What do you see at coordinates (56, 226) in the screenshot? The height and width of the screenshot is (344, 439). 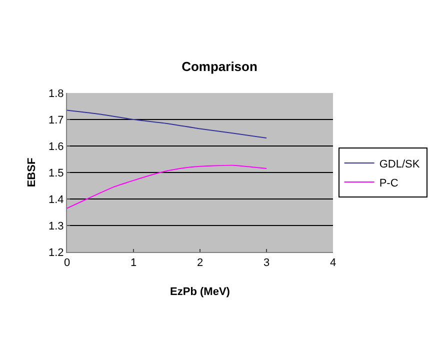 I see `y-tick-label: 1.3` at bounding box center [56, 226].